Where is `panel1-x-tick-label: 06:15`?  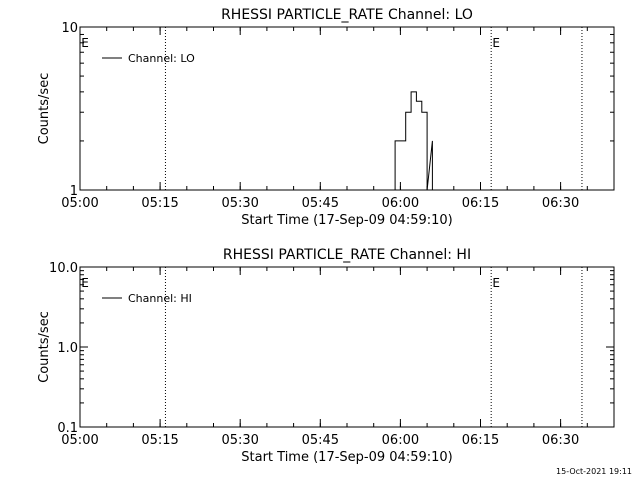
panel1-x-tick-label: 06:15 is located at coordinates (480, 203).